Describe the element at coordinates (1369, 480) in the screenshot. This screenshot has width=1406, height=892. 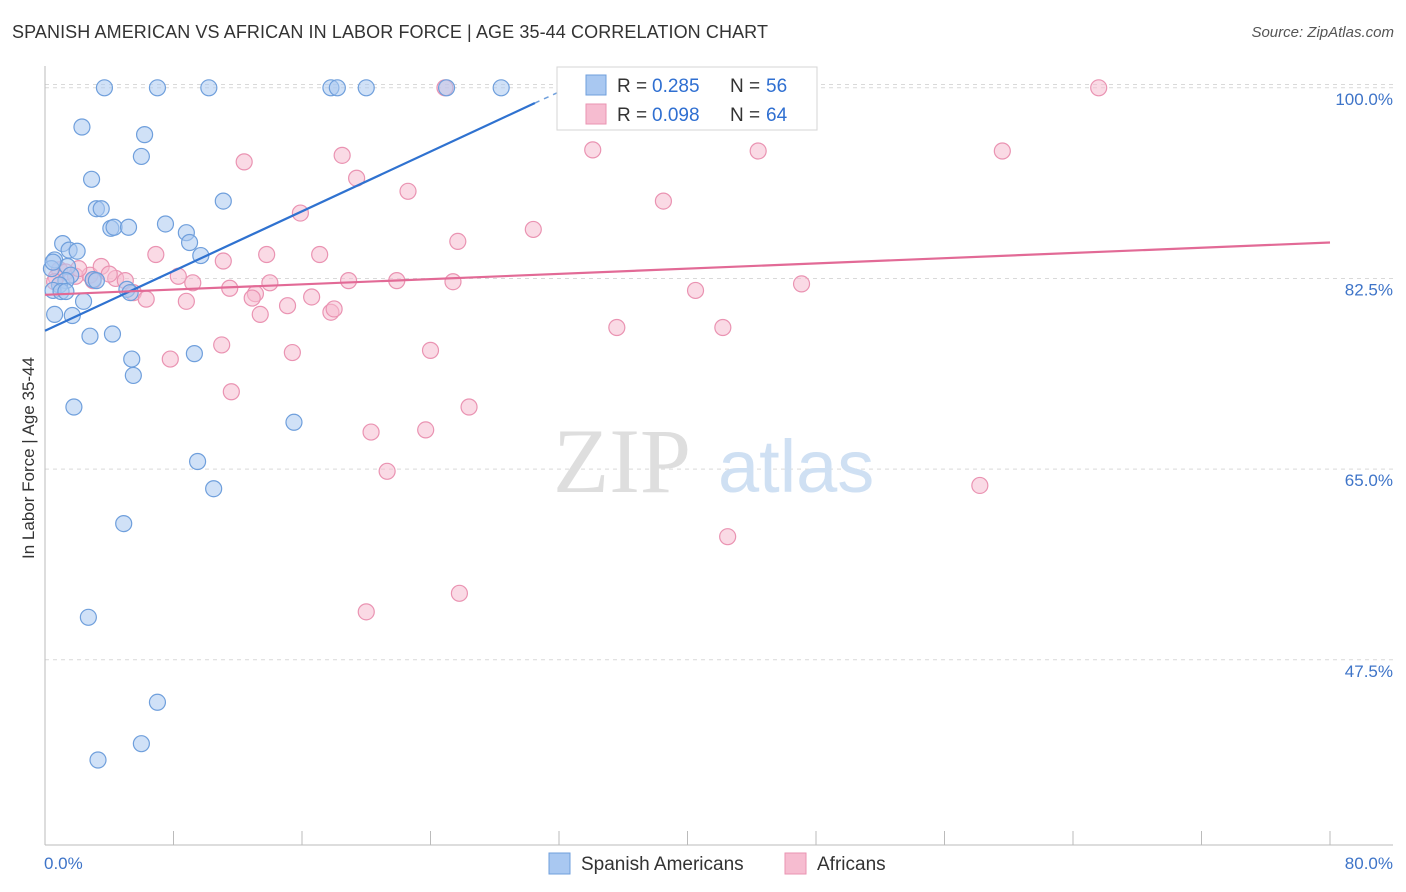
I see `y-tick-label-2: 65.0%` at that location.